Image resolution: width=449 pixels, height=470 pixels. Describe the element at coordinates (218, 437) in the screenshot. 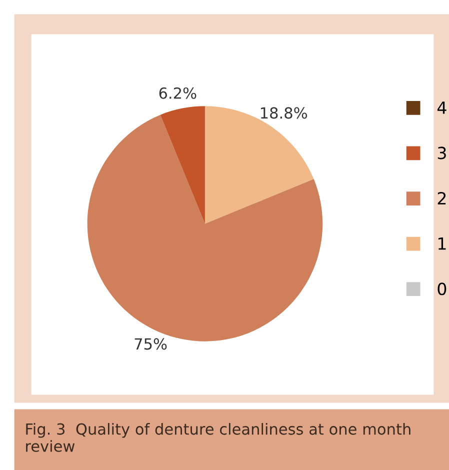

I see `caption: Fig. 3 Quality of denture cleanliness at one month review` at that location.